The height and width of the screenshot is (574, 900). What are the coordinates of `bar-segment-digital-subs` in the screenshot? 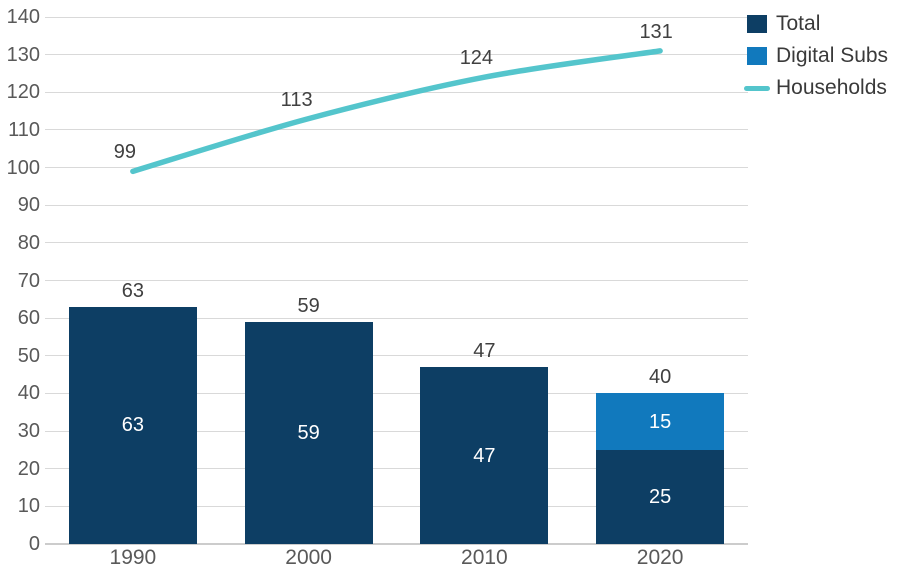 It's located at (660, 421).